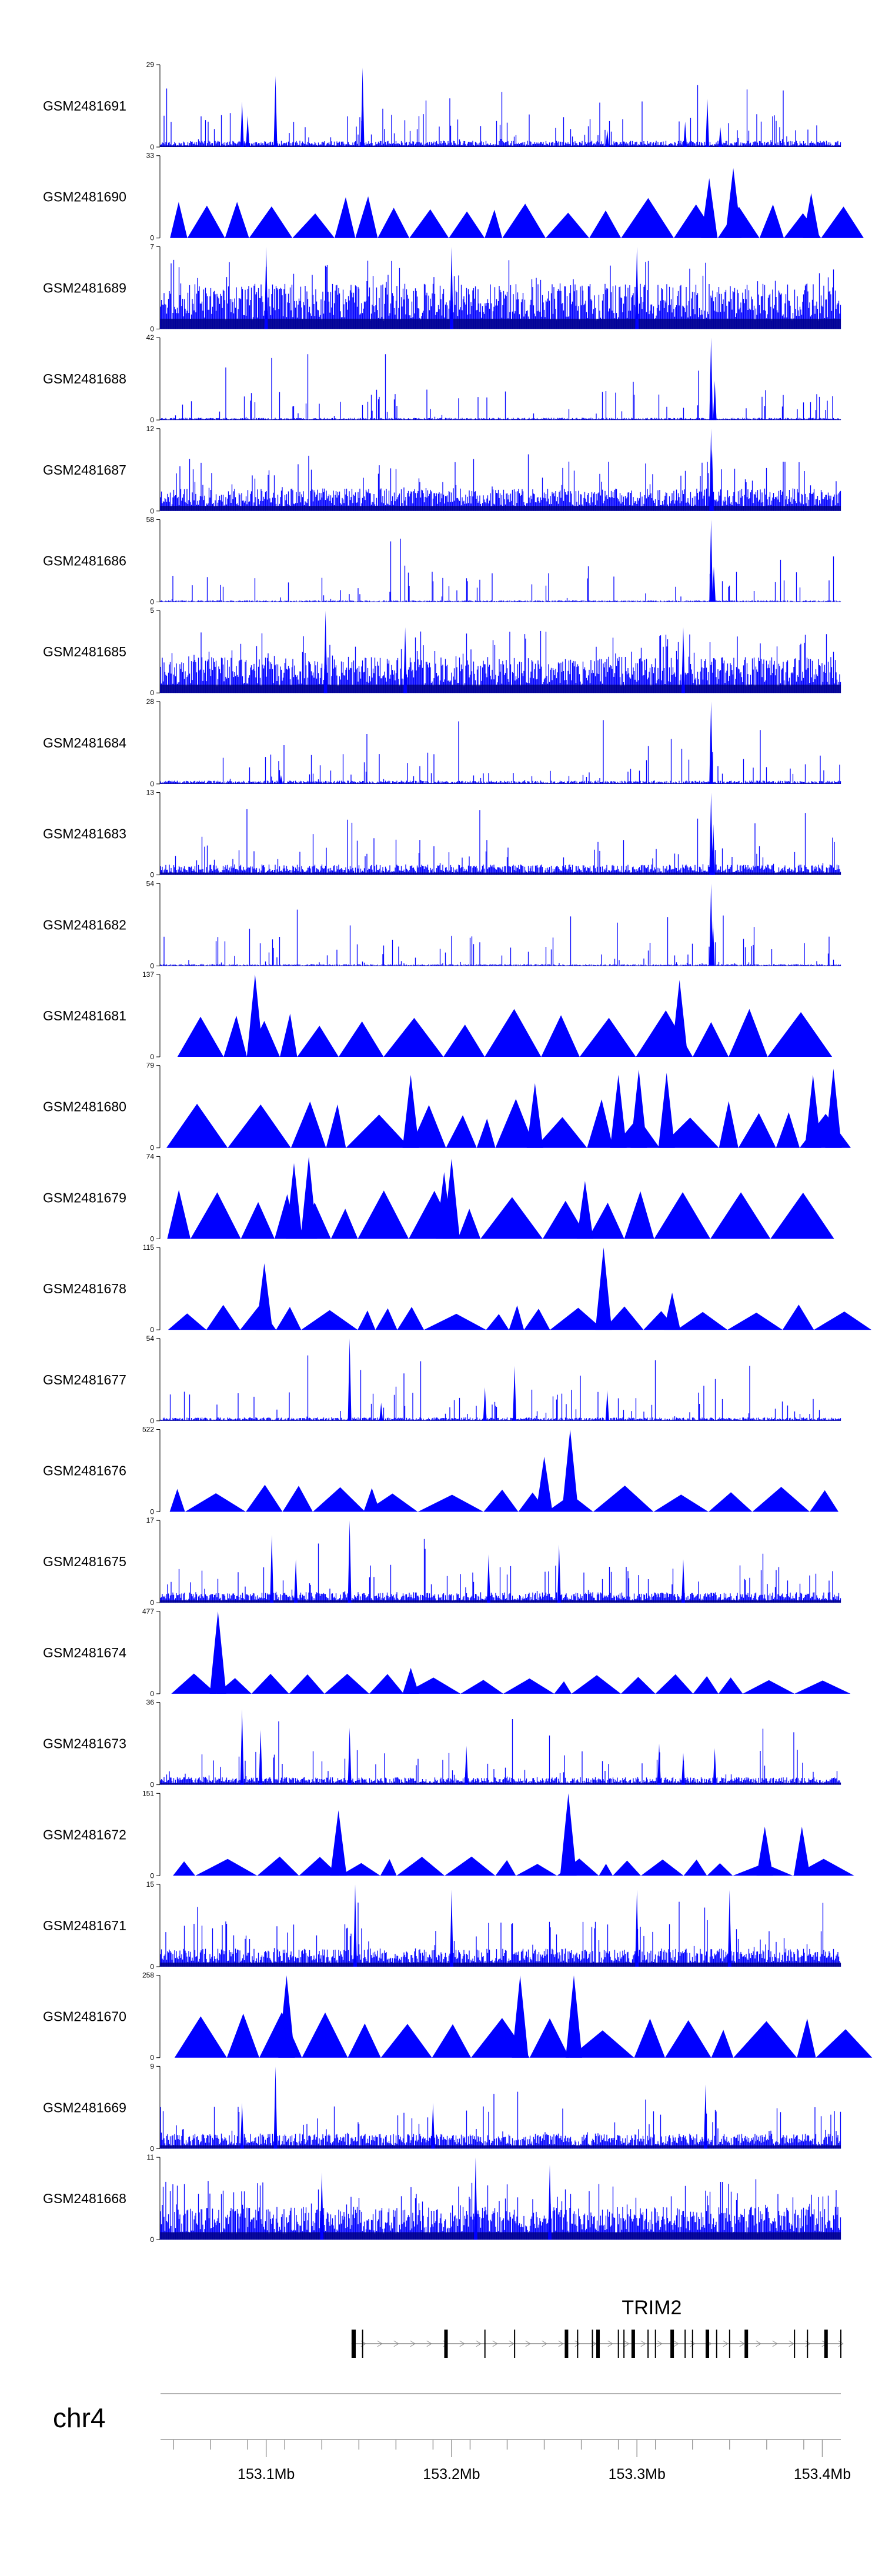  What do you see at coordinates (84, 834) in the screenshot?
I see `track-label: GSM2481683` at bounding box center [84, 834].